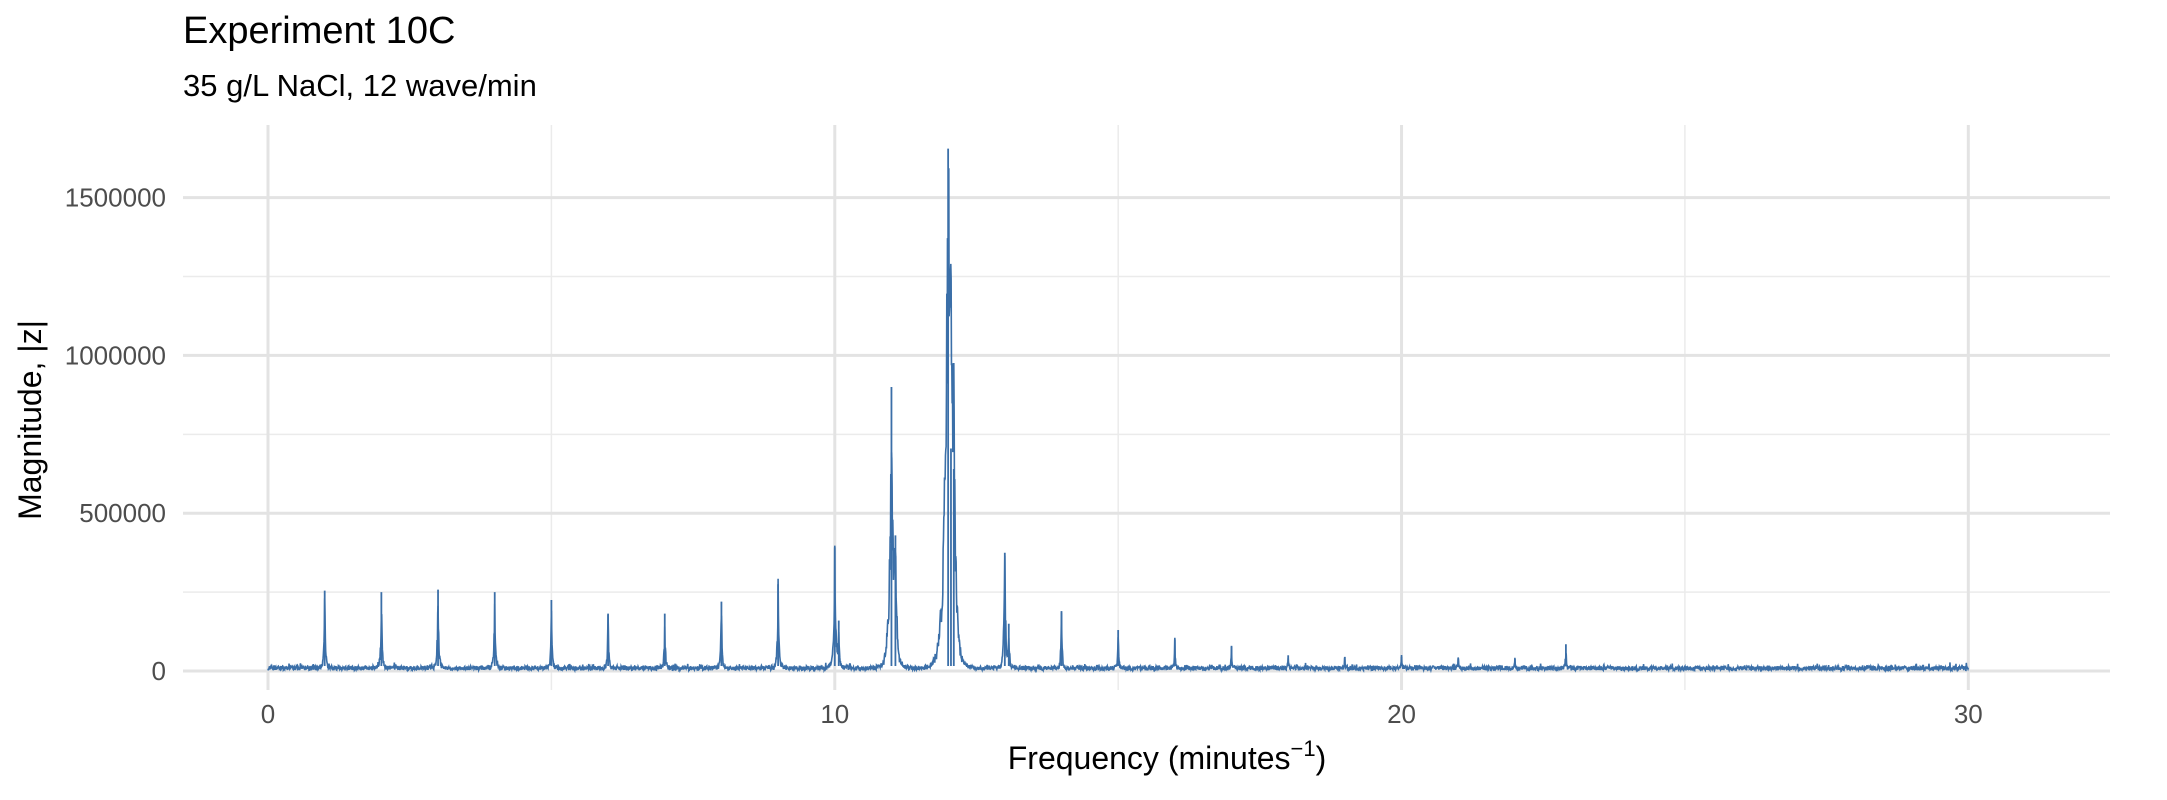 The width and height of the screenshot is (2167, 800). I want to click on x-axis-ticks: 0 10 20 30, so click(1122, 714).